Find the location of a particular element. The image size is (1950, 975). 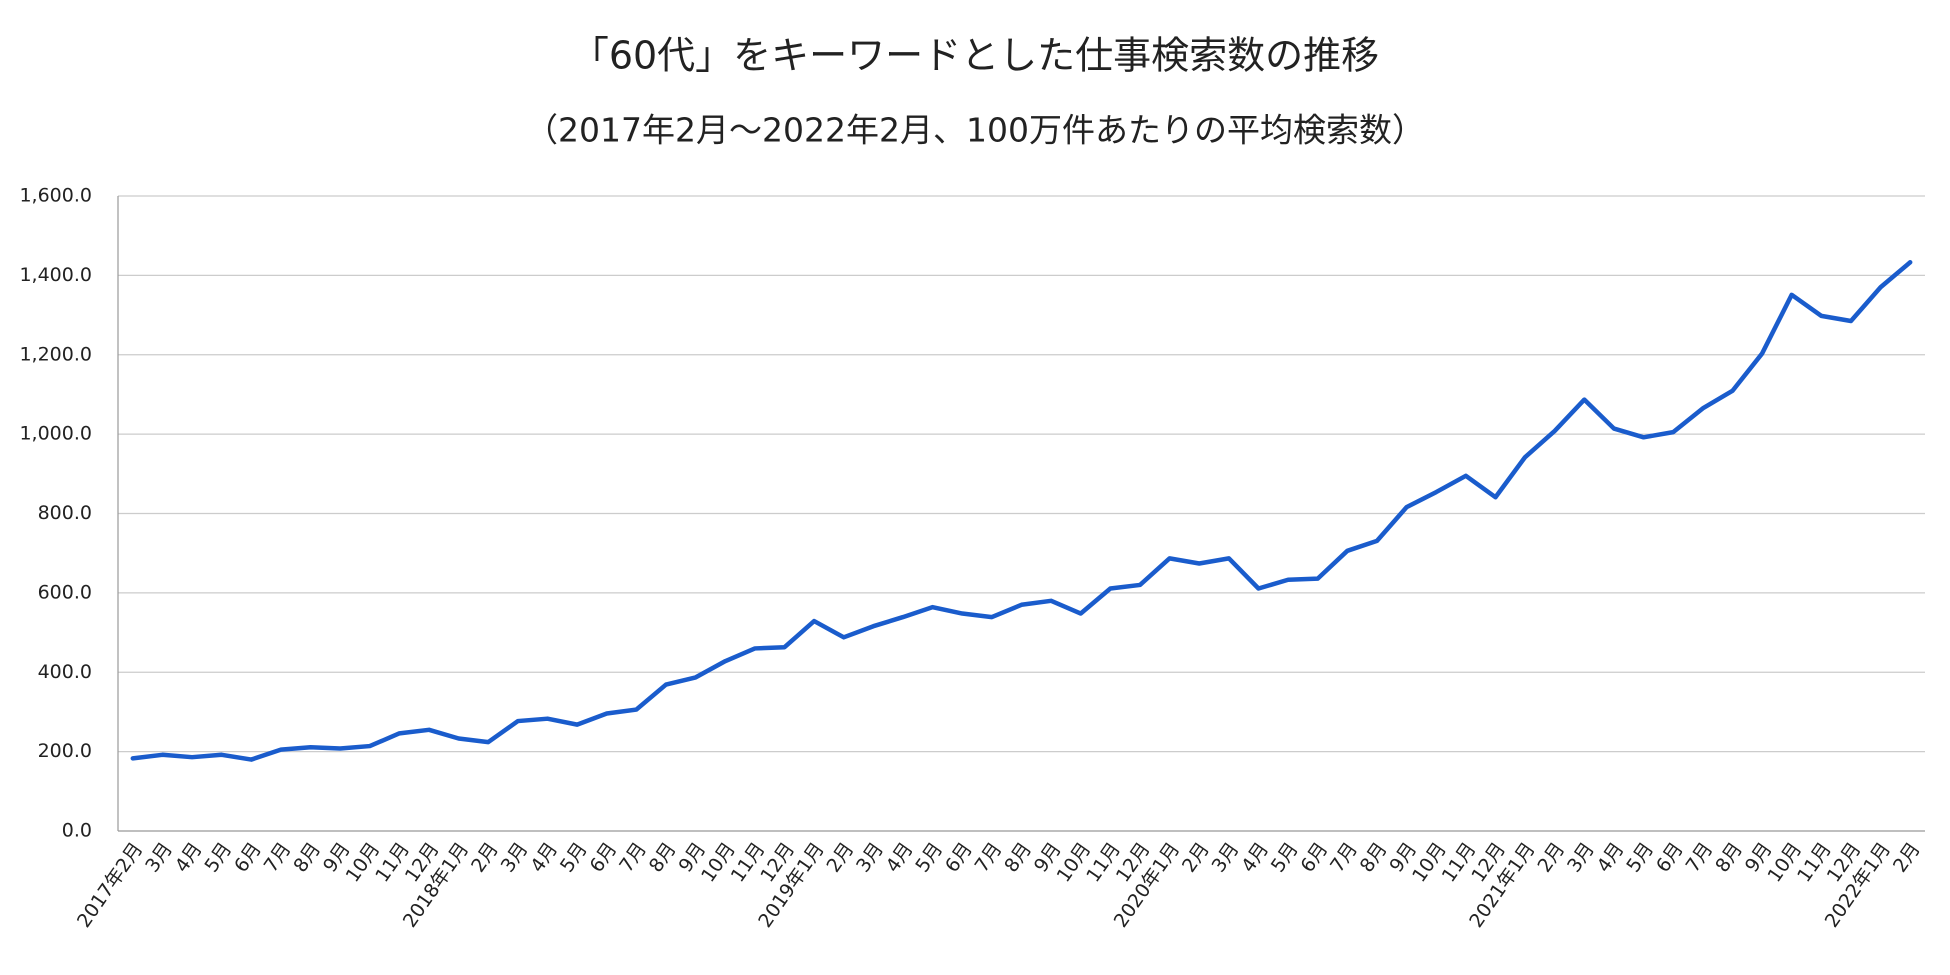

y-tick-label: 1,000.0 is located at coordinates (55, 434).